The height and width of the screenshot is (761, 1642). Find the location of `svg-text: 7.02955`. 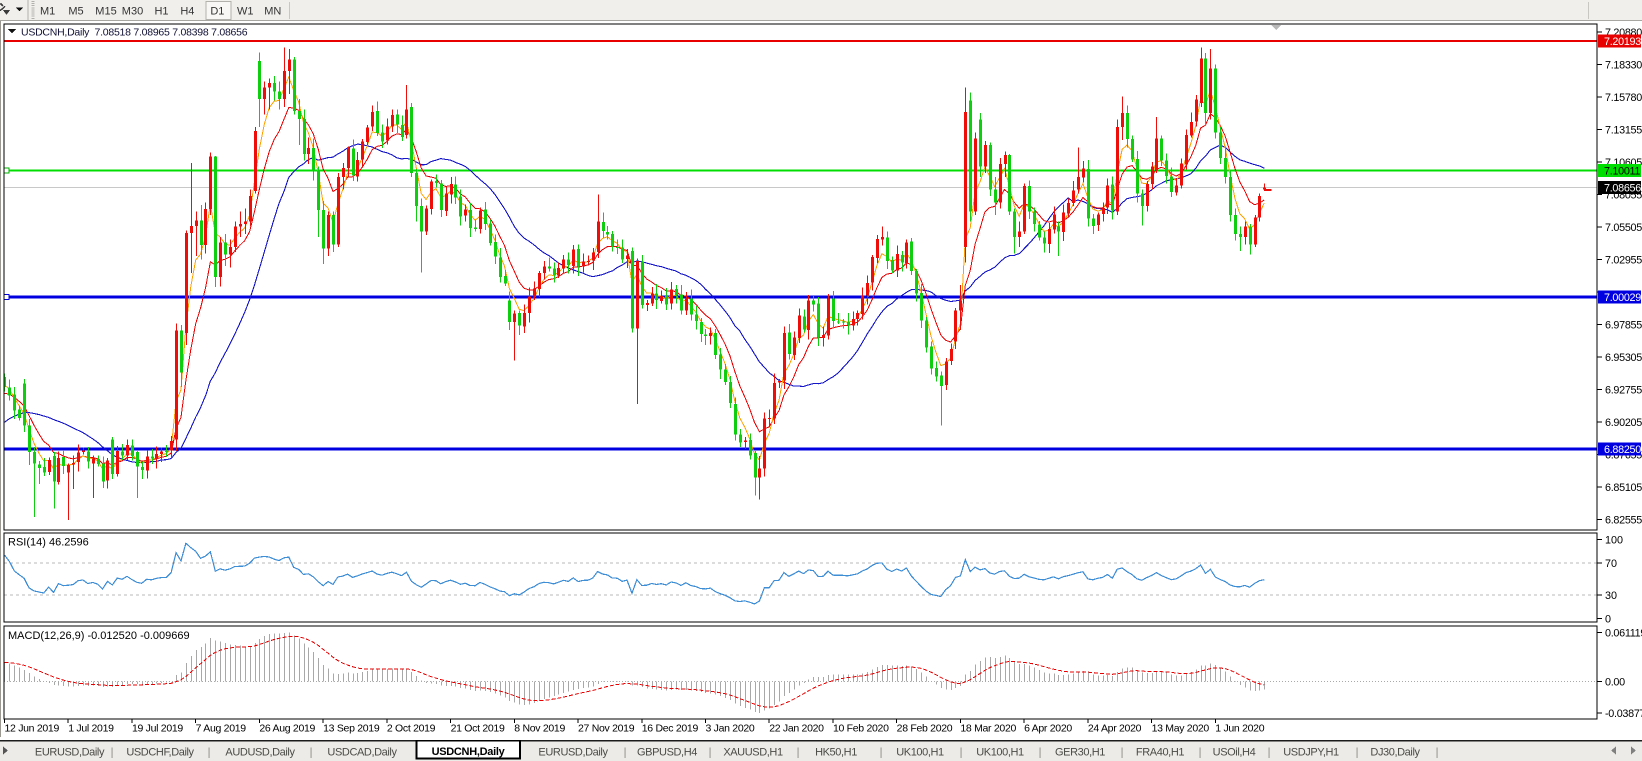

svg-text: 7.02955 is located at coordinates (1623, 260).